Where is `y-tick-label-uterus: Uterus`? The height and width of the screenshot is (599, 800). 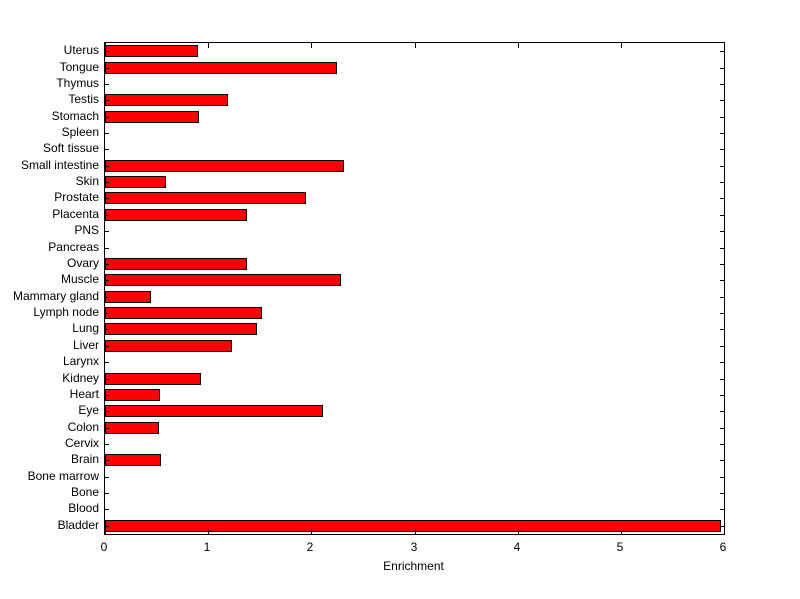
y-tick-label-uterus: Uterus is located at coordinates (81, 50).